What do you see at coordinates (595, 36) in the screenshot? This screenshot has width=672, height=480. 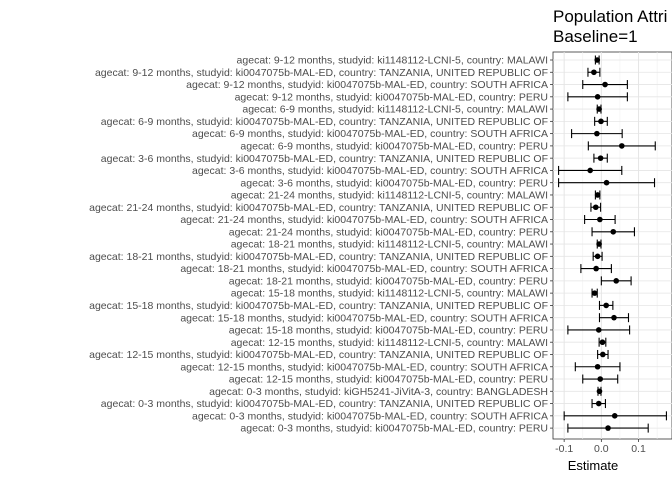 I see `chart-title-line-2: Baseline=1` at bounding box center [595, 36].